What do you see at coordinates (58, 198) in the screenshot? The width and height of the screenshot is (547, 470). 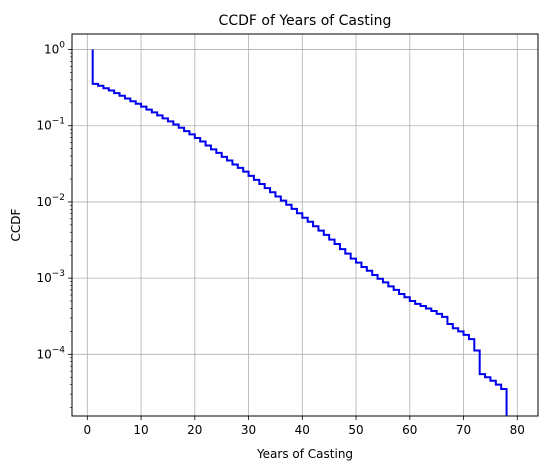 I see `y-tick-exponent: −2` at bounding box center [58, 198].